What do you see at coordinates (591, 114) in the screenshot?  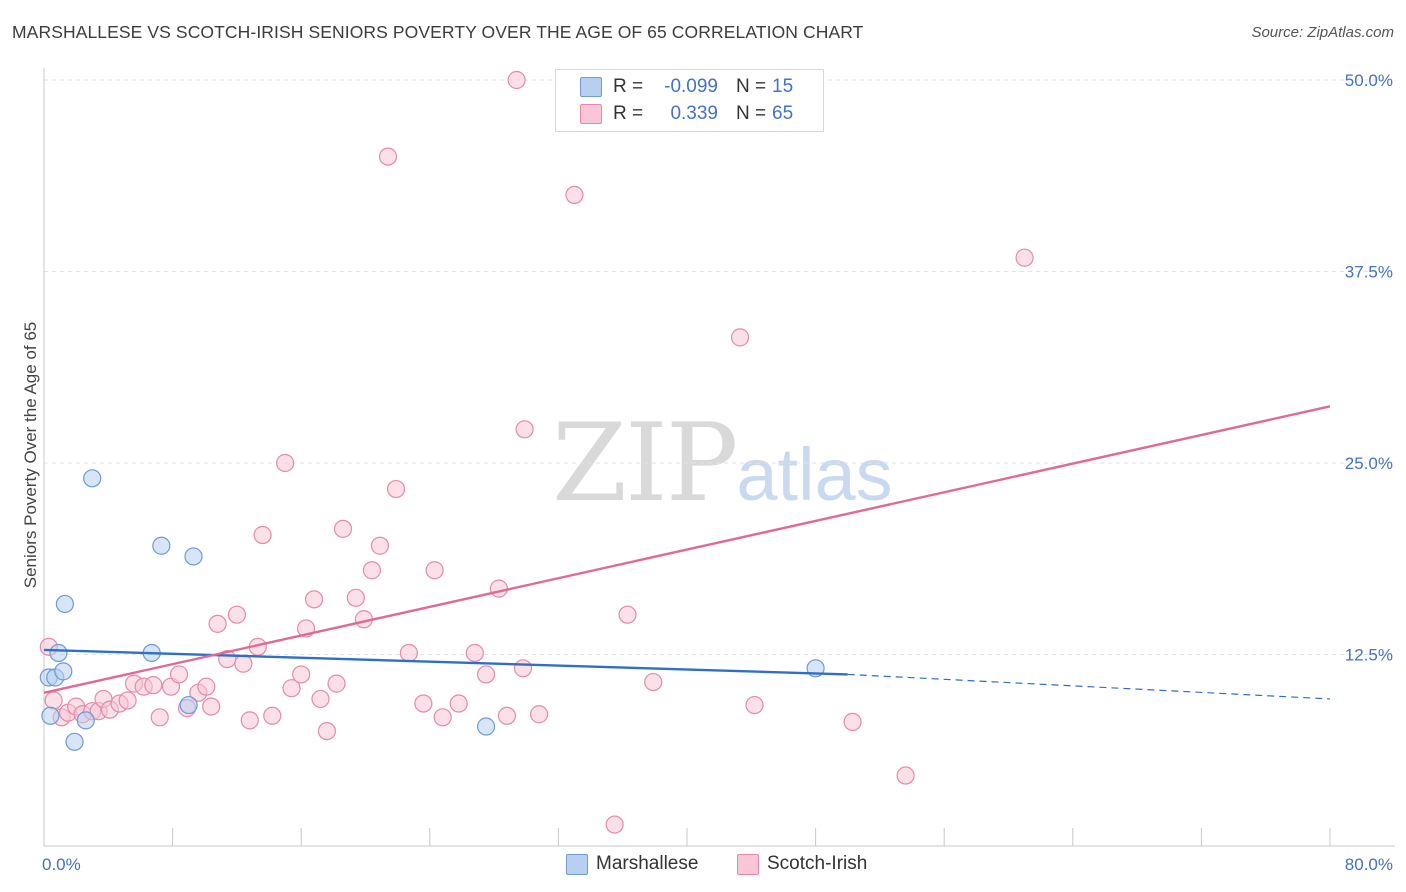 I see `scotch-irish-swatch` at bounding box center [591, 114].